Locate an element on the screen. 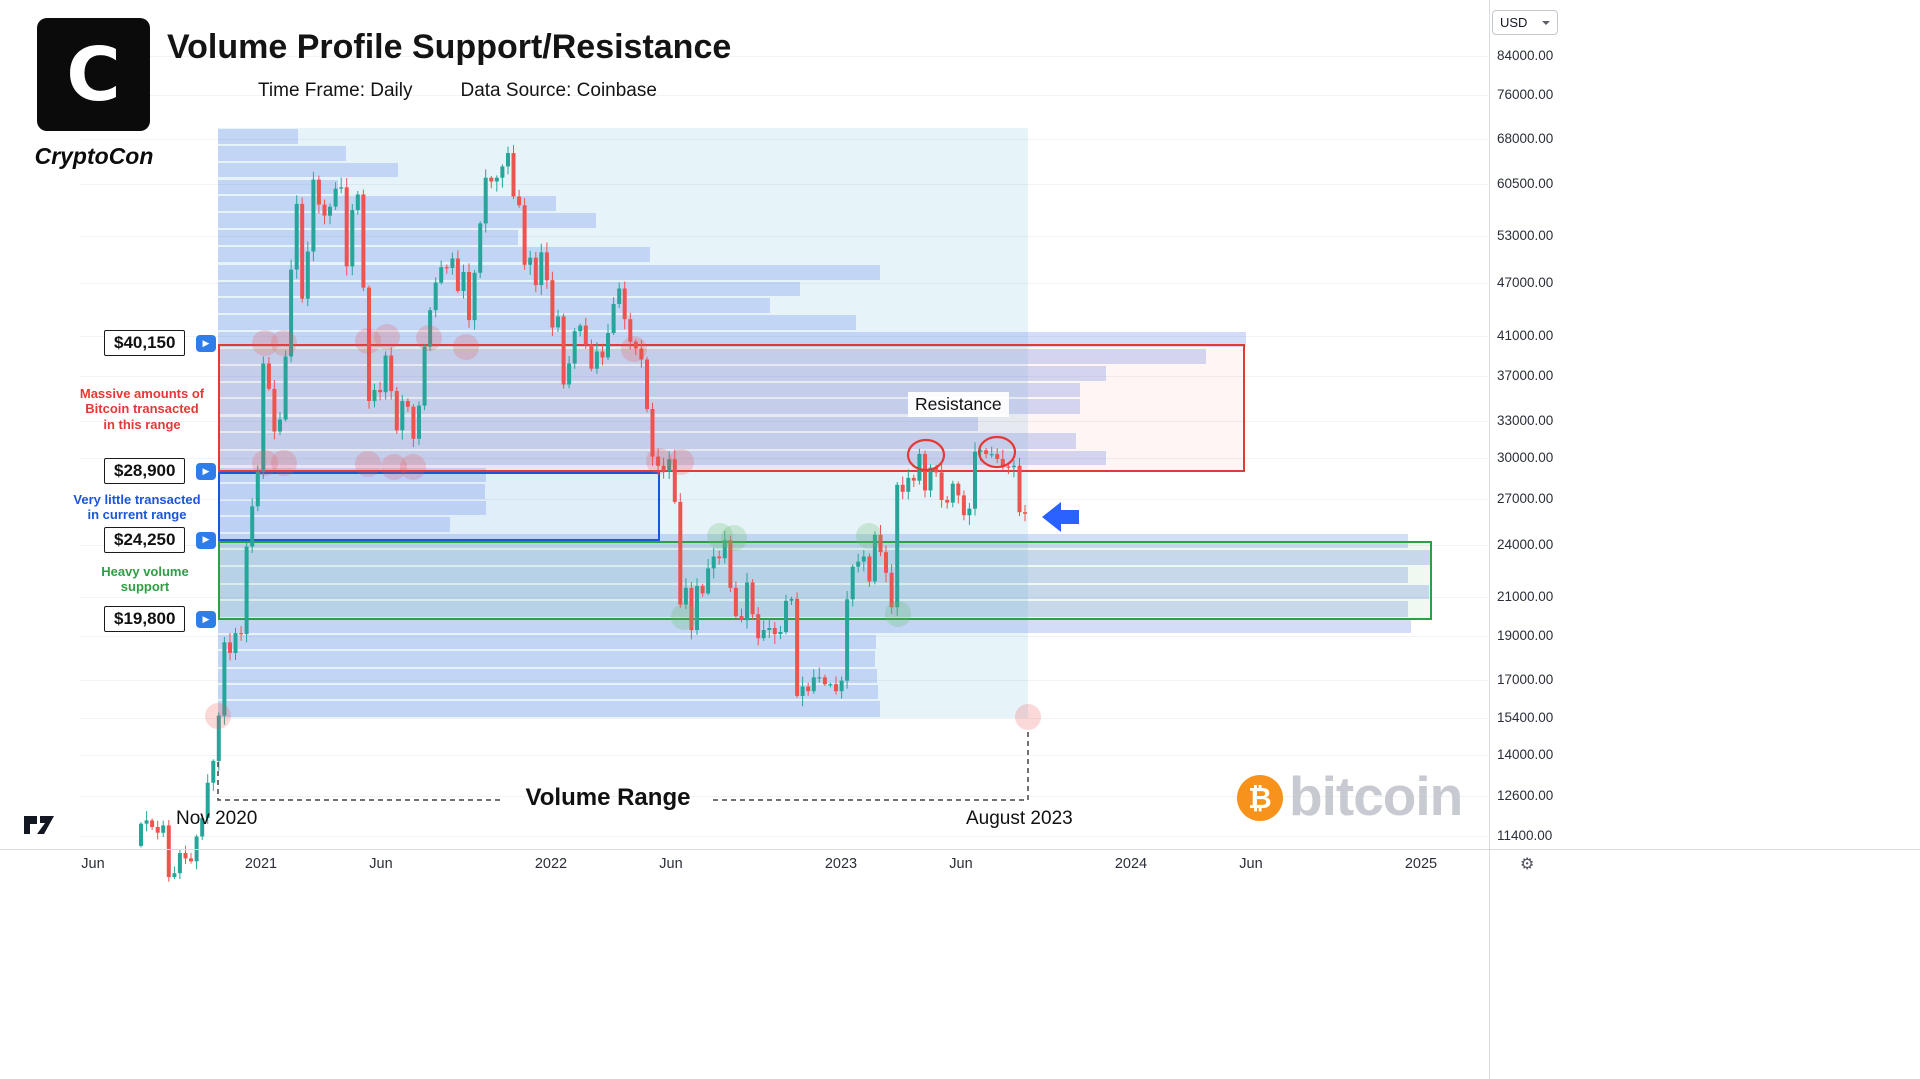 This screenshot has width=1920, height=1079. axis-settings-gear-icon: ⚙ is located at coordinates (1527, 863).